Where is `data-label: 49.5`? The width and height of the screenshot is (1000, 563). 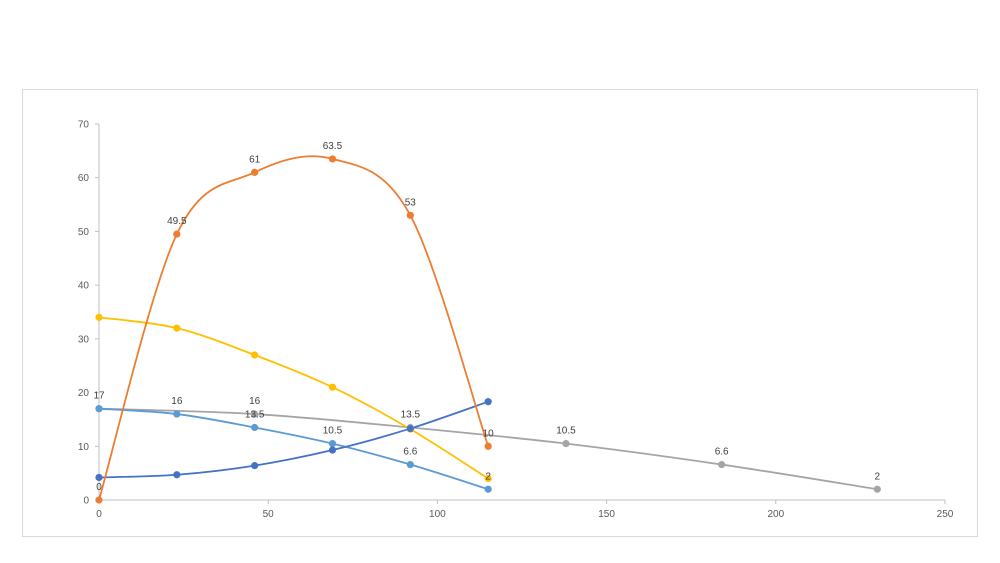 data-label: 49.5 is located at coordinates (177, 221).